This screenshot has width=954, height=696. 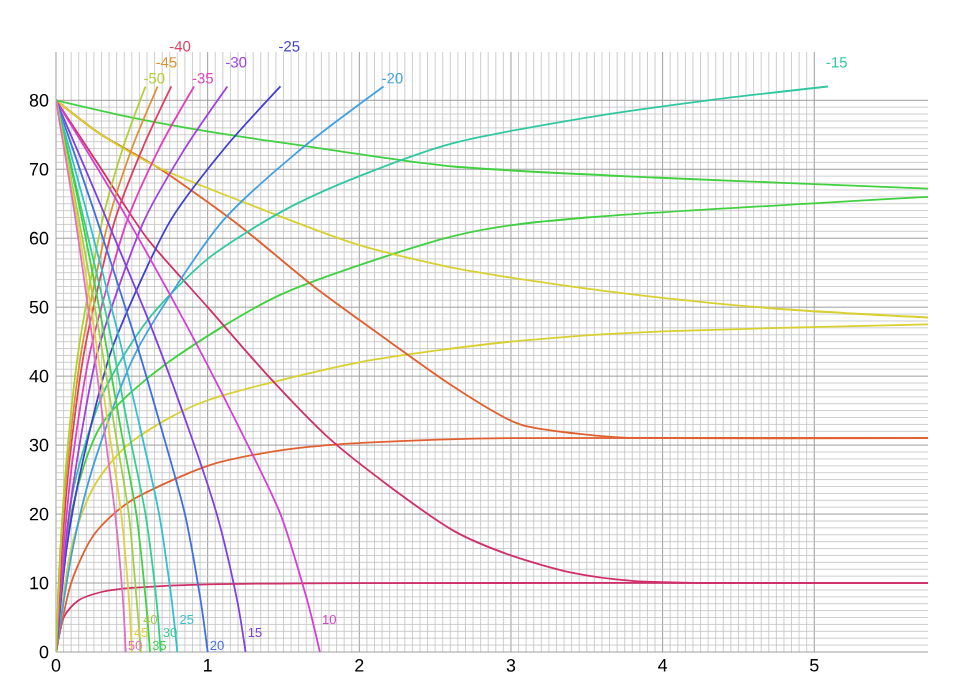 I want to click on y-tick-label: 70, so click(x=39, y=169).